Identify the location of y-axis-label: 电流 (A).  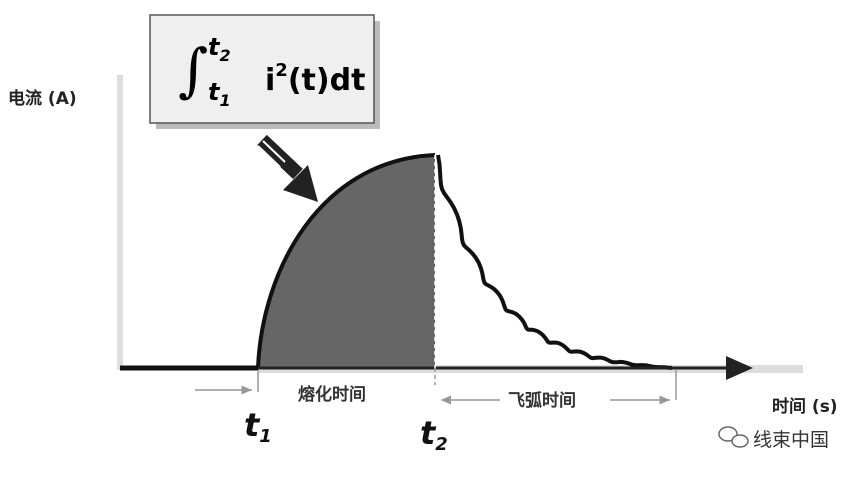
(42, 98).